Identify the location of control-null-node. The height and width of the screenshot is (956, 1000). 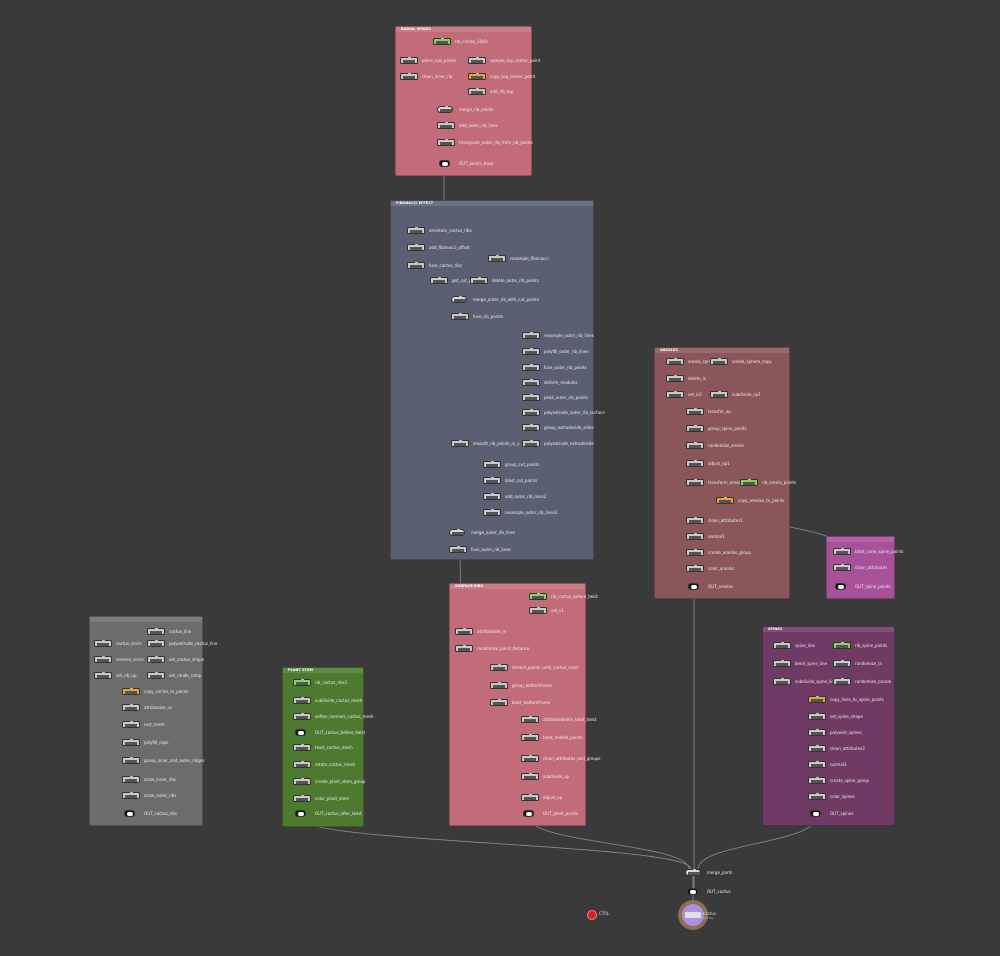
(592, 915).